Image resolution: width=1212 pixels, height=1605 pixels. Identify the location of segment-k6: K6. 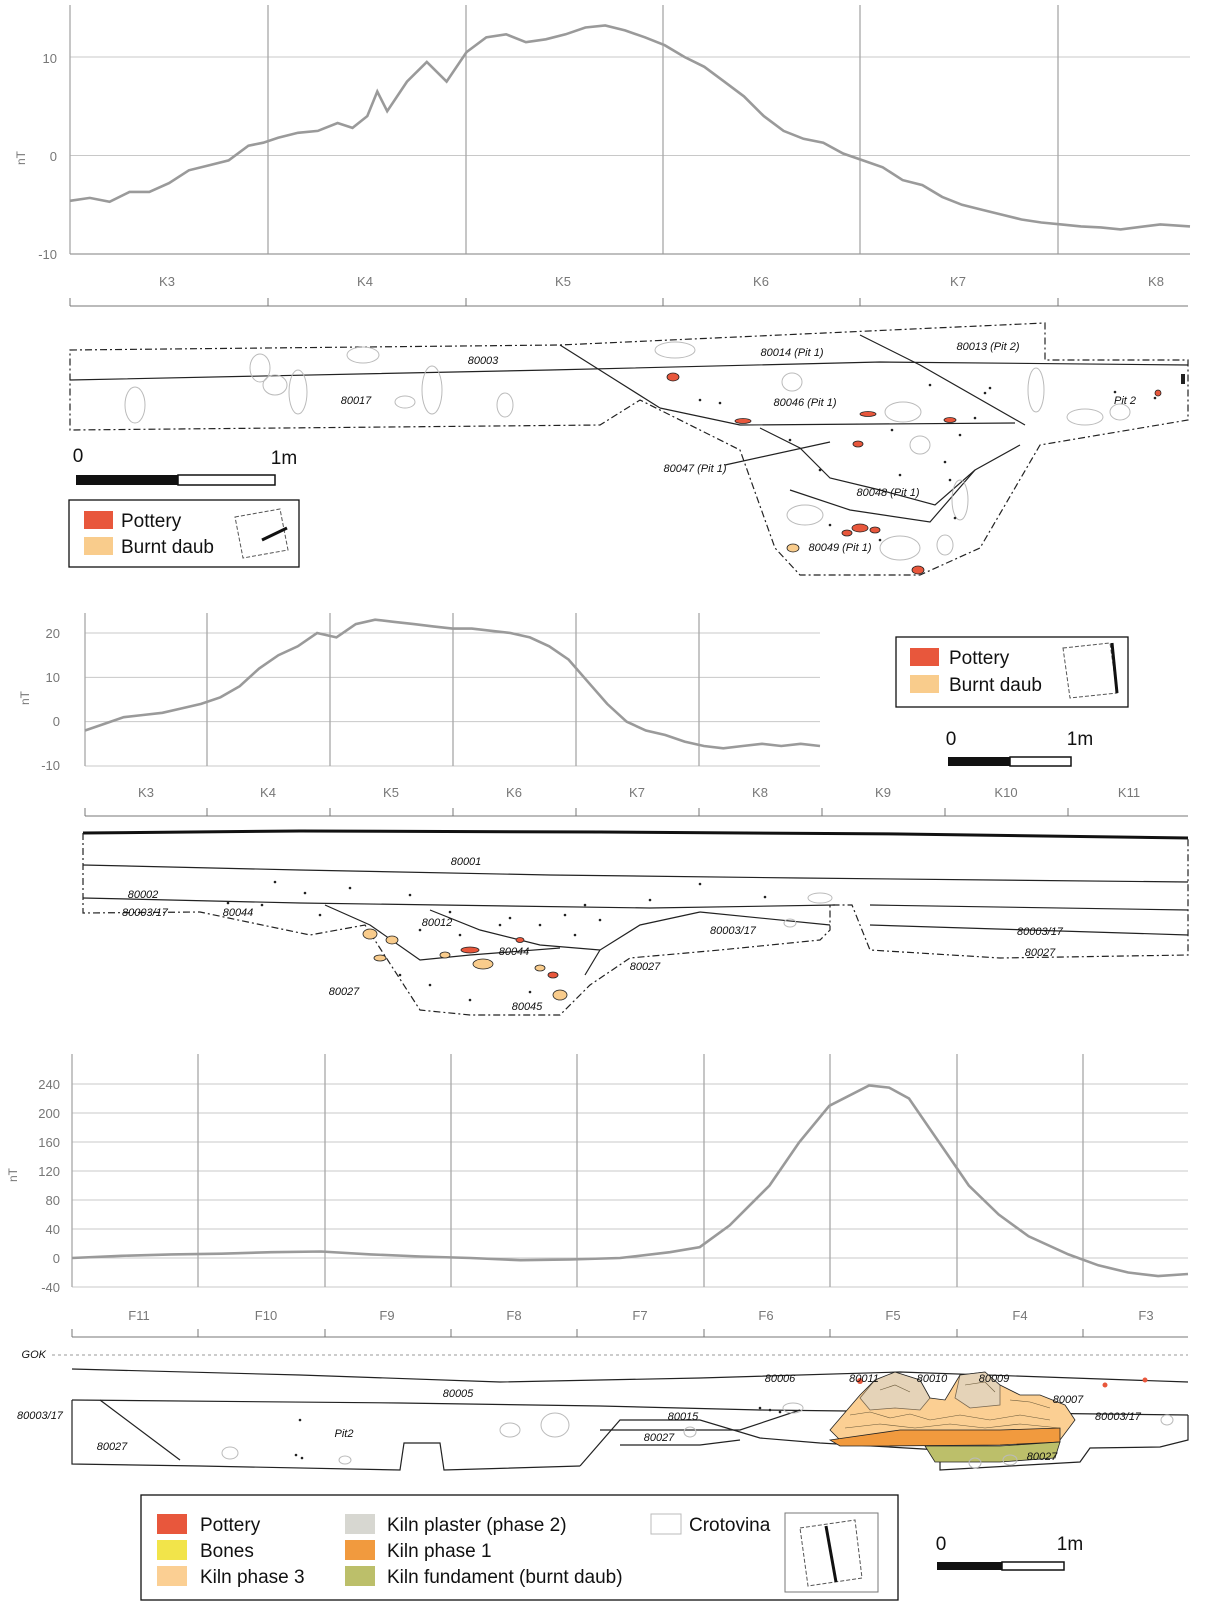
(761, 281).